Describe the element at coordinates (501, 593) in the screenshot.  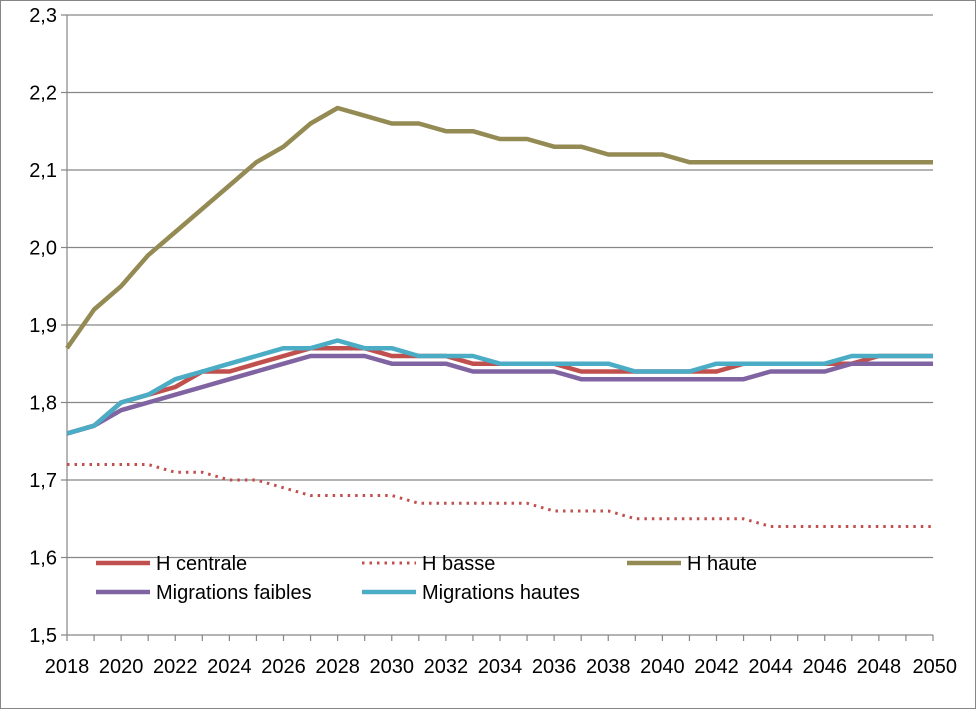
I see `legend-label: Migrations hautes` at that location.